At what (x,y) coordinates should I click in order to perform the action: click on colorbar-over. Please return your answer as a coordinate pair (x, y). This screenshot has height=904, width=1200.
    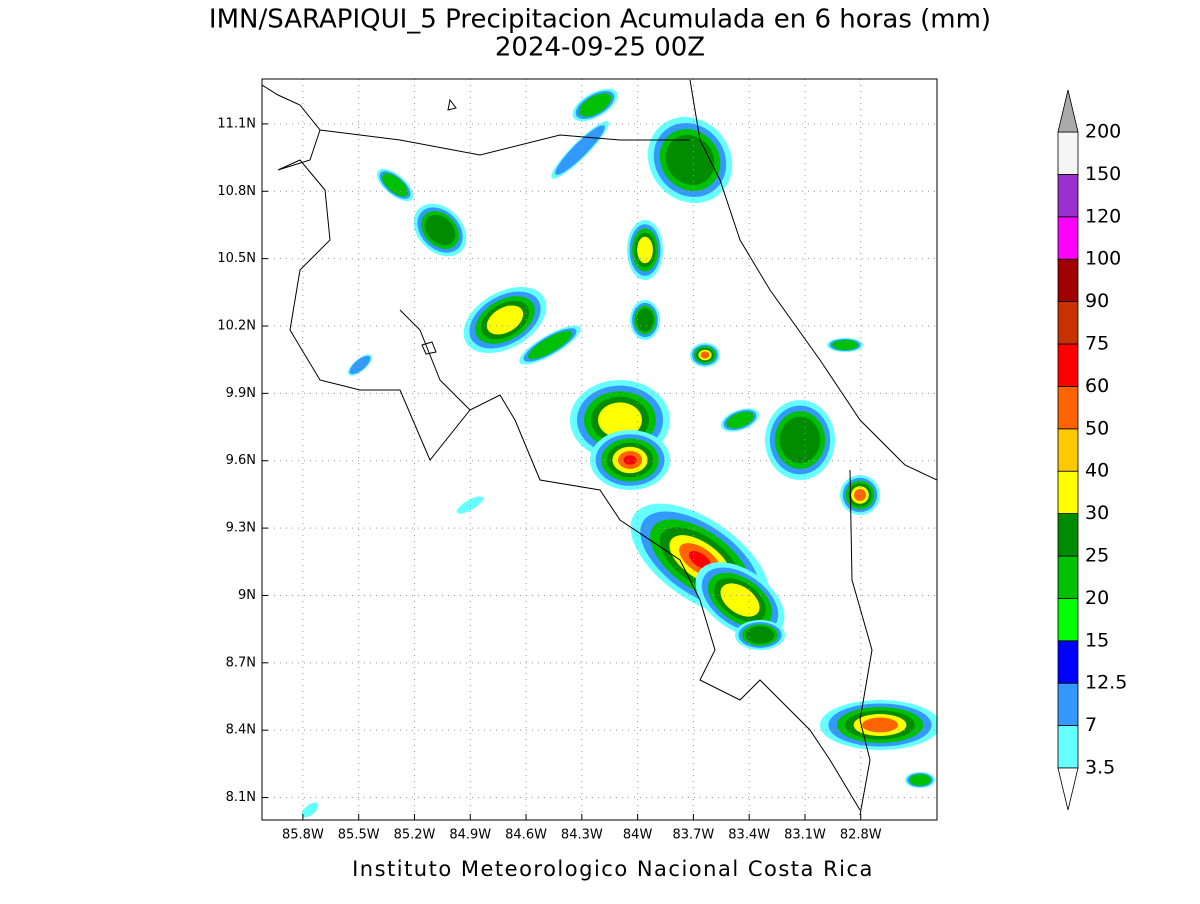
    Looking at the image, I should click on (1068, 111).